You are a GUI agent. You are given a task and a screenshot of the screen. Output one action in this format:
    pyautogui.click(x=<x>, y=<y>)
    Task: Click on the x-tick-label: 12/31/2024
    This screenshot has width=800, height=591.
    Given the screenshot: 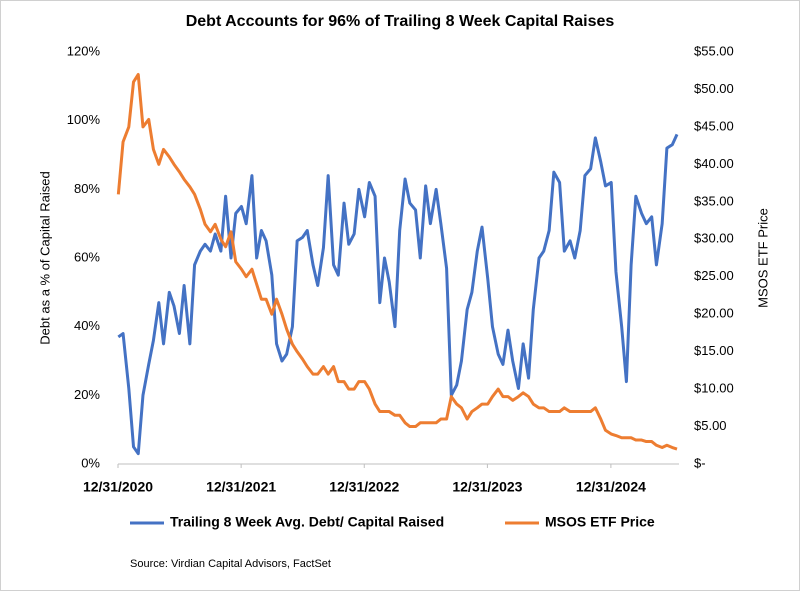 What is the action you would take?
    pyautogui.click(x=611, y=487)
    